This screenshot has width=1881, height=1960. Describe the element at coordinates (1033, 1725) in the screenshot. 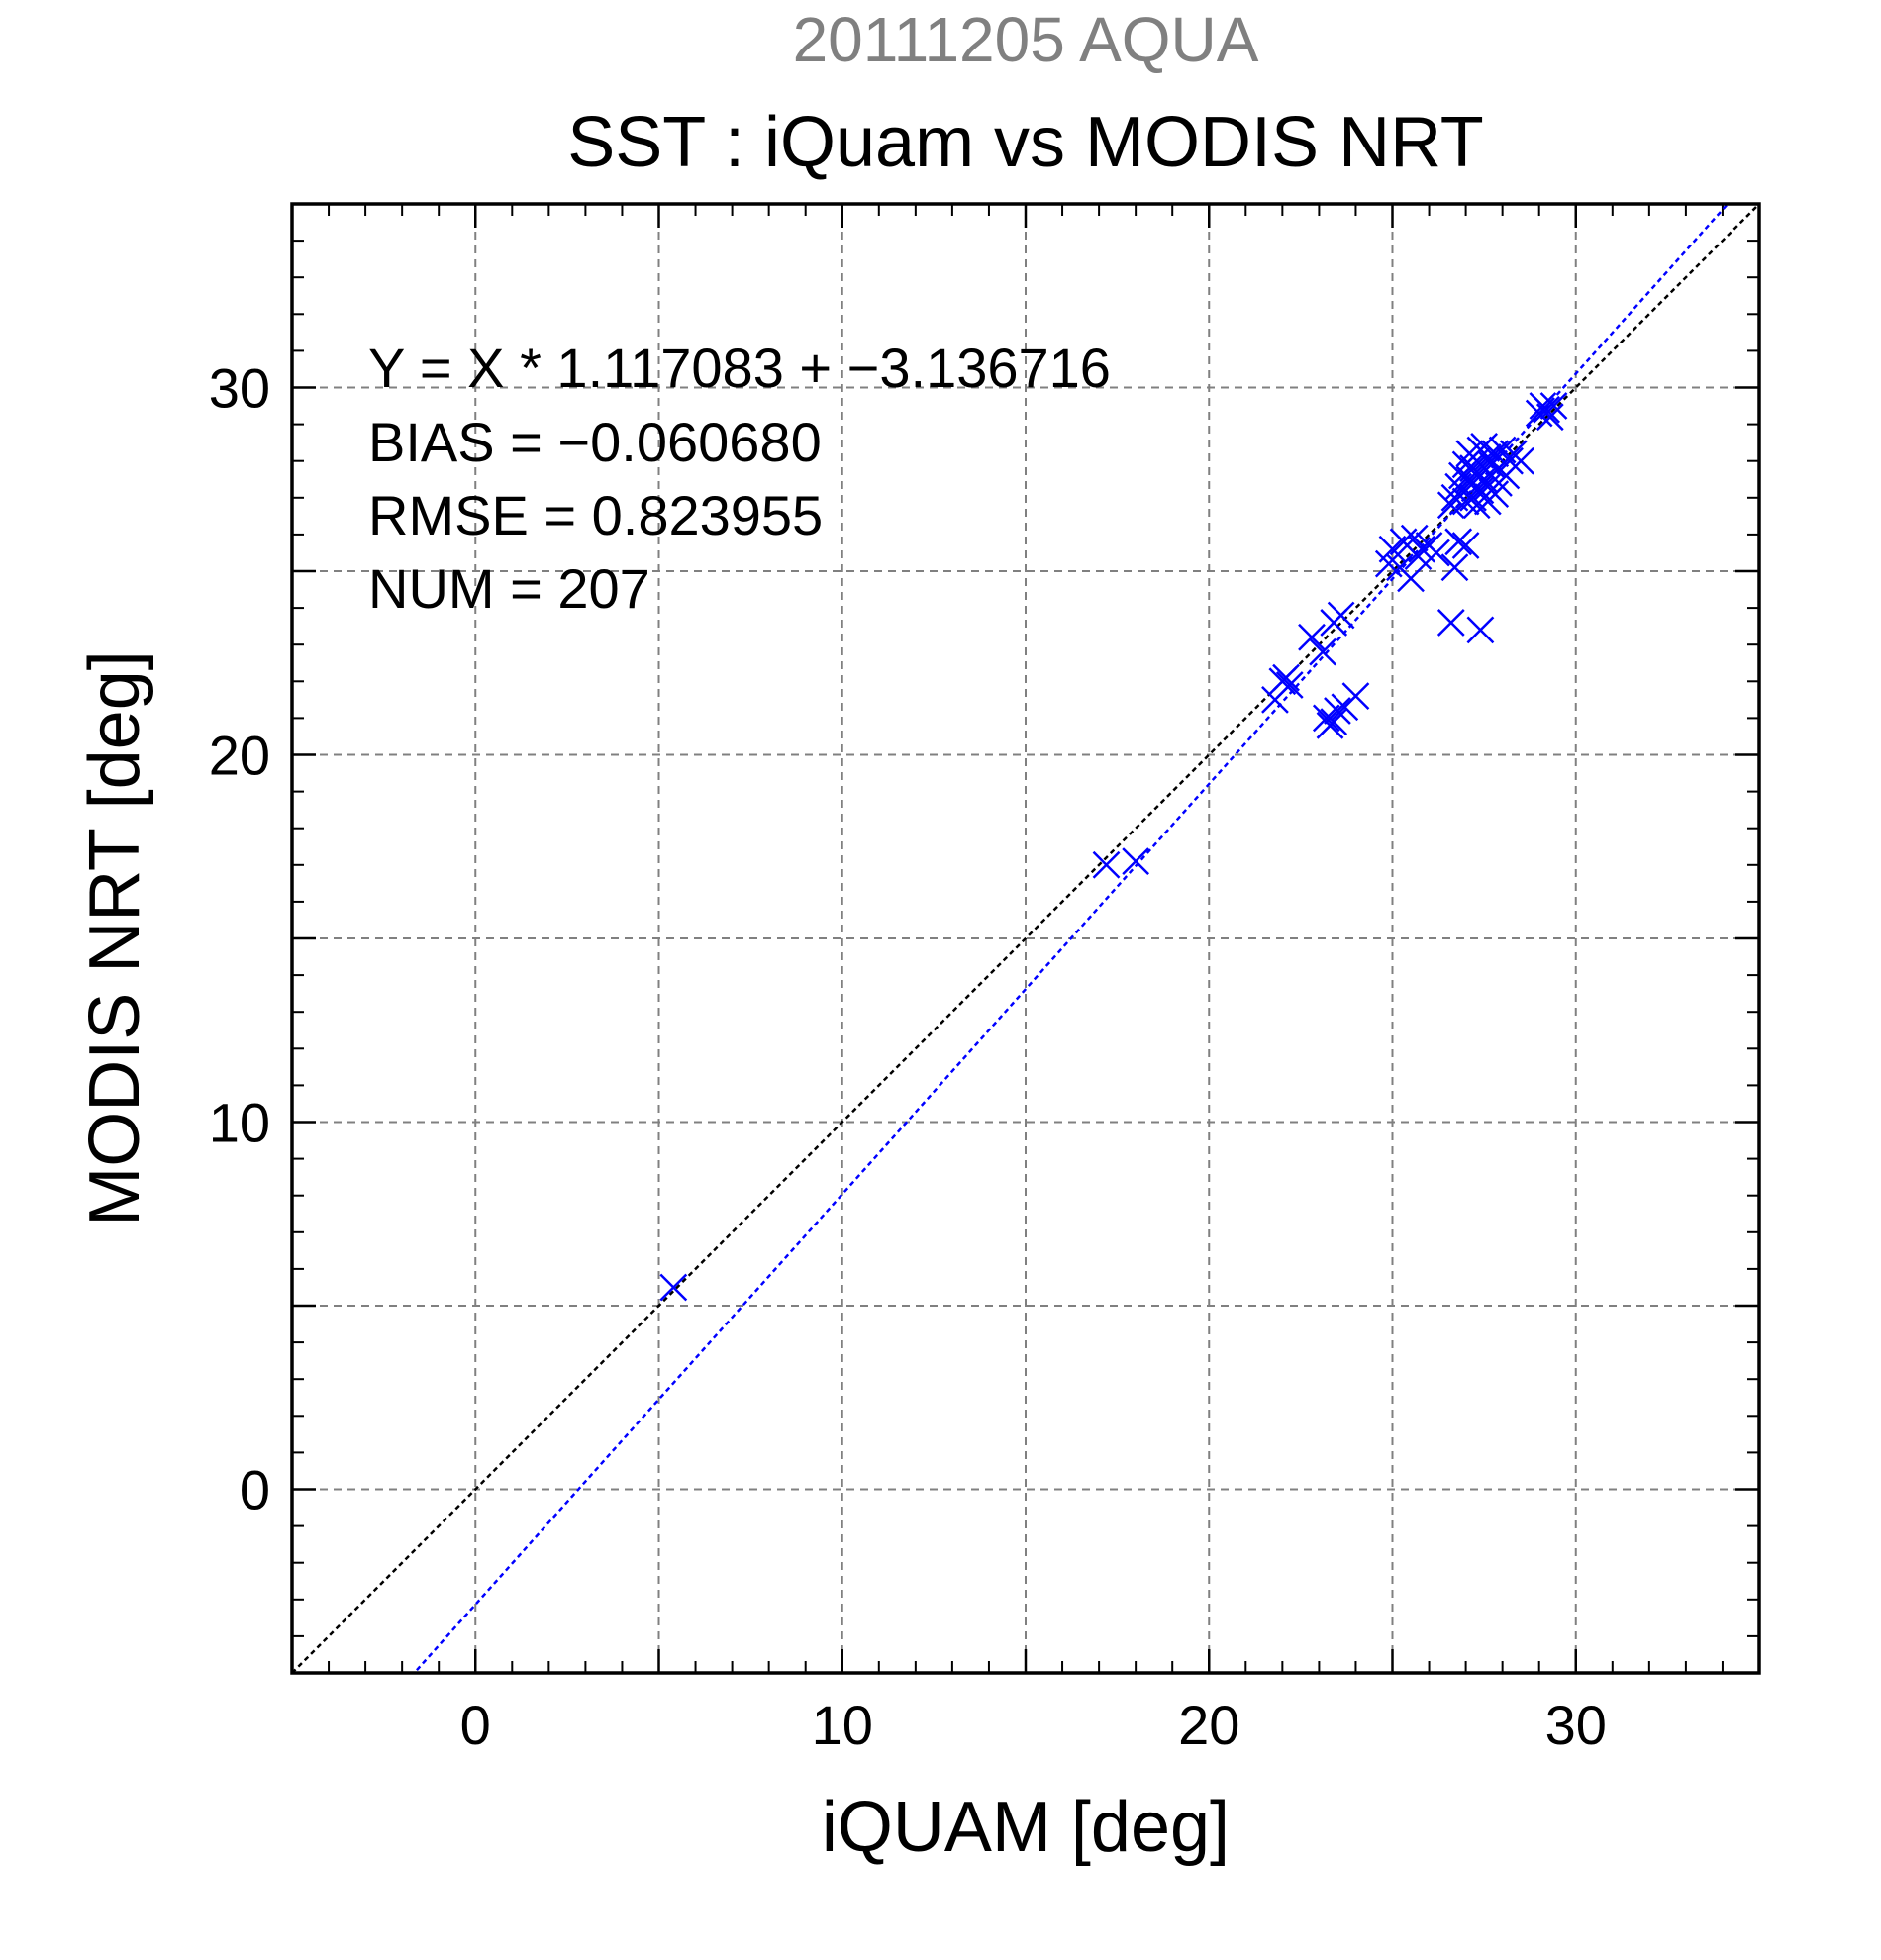

I see `x-tick-labels: 0 10 20 30` at that location.